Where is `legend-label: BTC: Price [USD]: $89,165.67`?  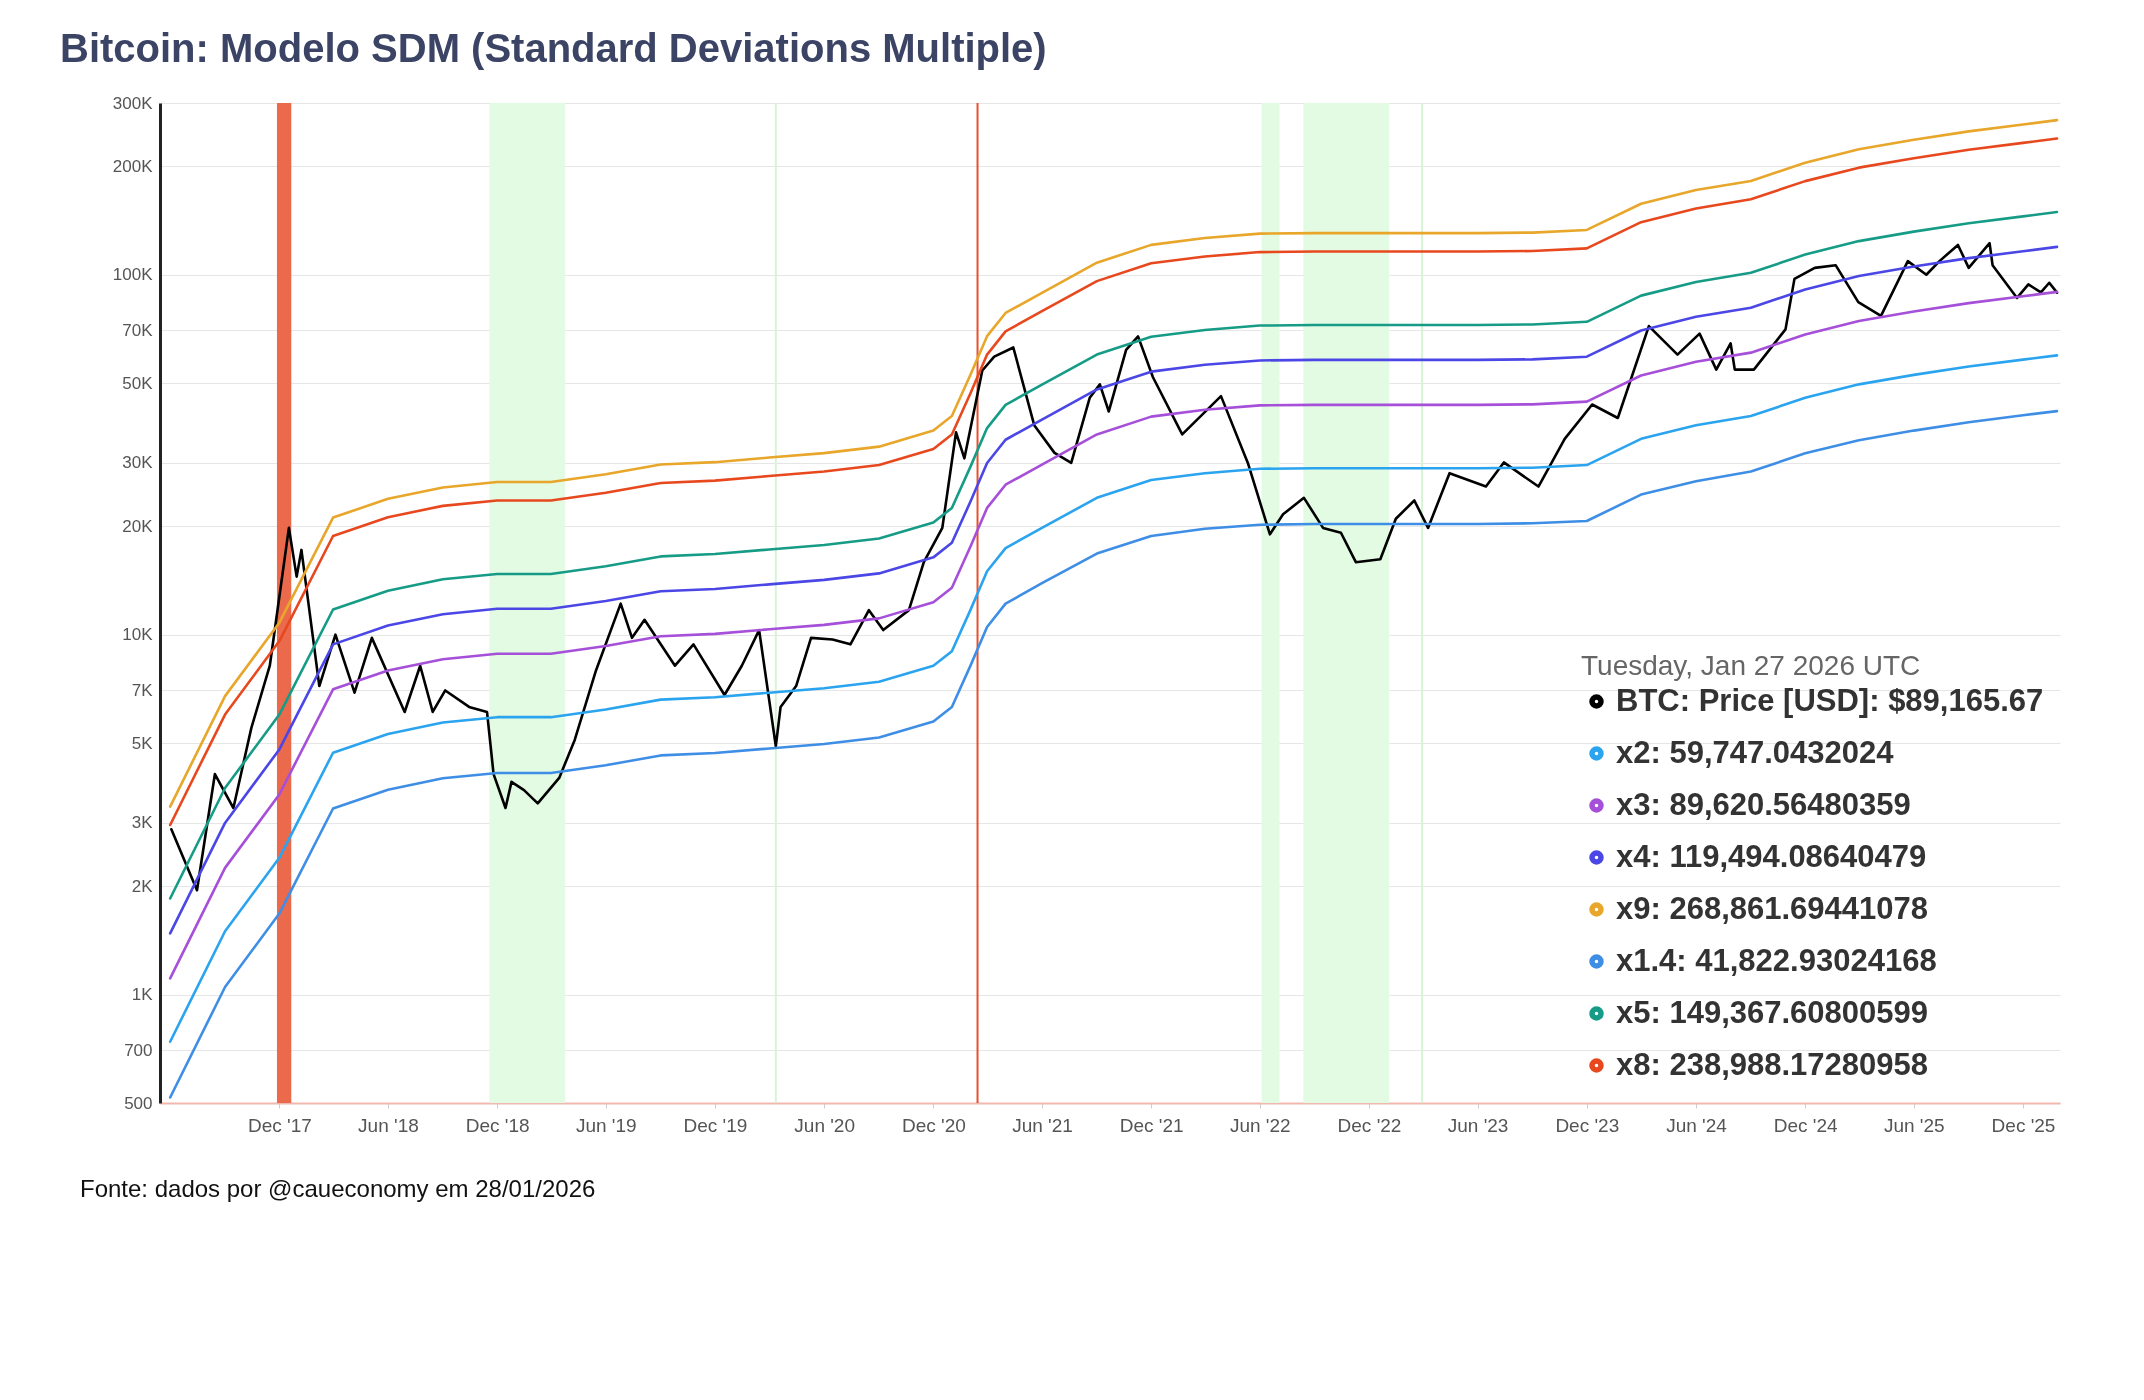 legend-label: BTC: Price [USD]: $89,165.67 is located at coordinates (1830, 700).